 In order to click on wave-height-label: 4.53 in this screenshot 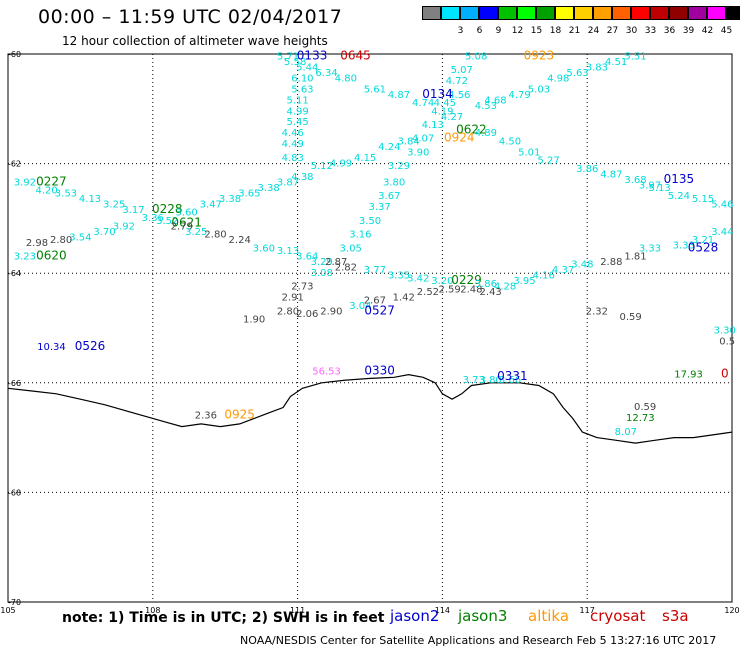, I will do `click(486, 106)`.